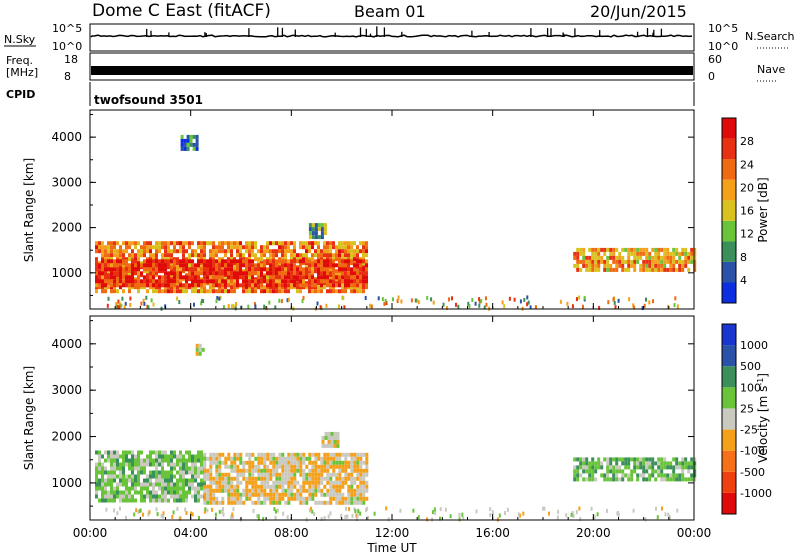 The height and width of the screenshot is (554, 800). I want to click on cpid-value: twofsound 3501, so click(148, 100).